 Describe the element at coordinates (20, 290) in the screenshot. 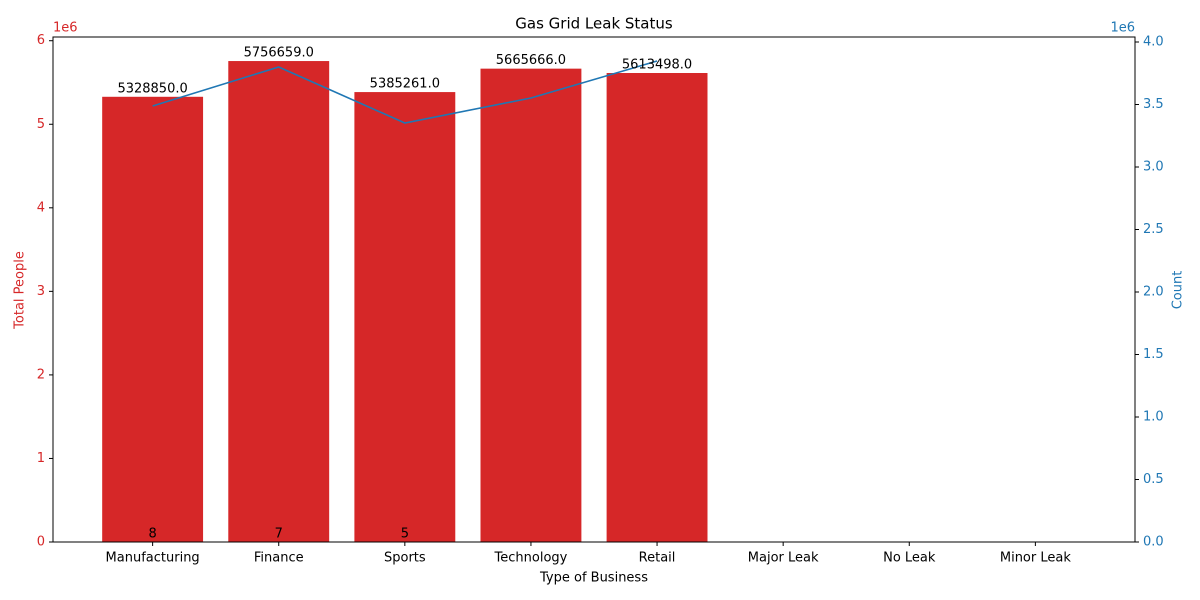

I see `y-axis-label: Total People` at that location.